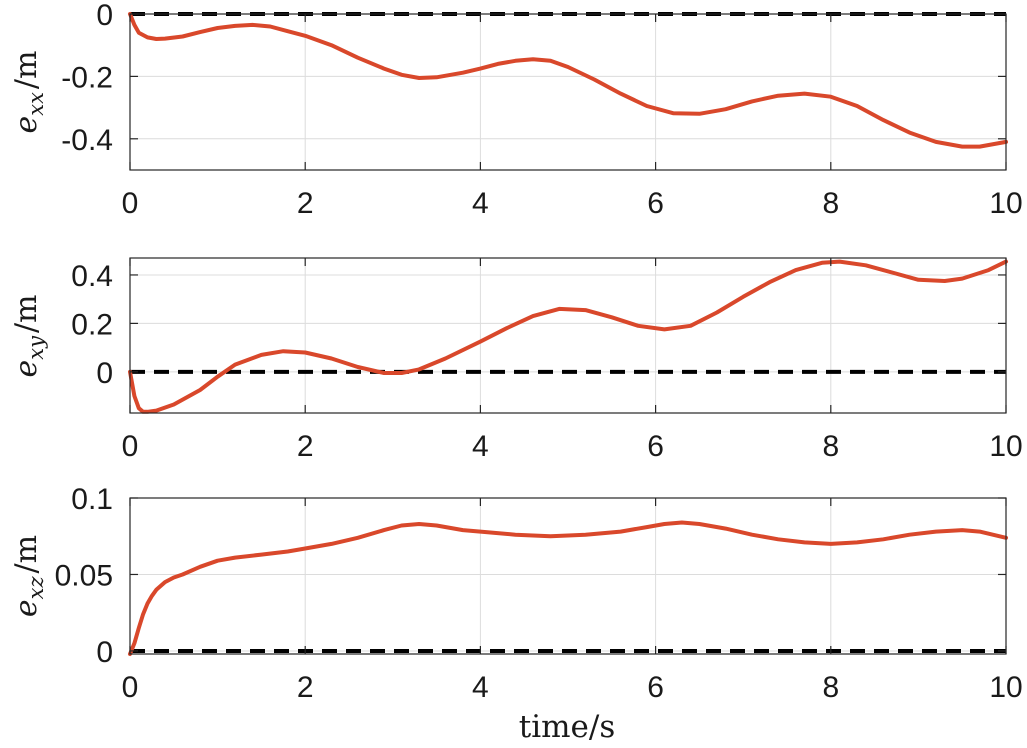  Describe the element at coordinates (92, 324) in the screenshot. I see `y-tick-label: 0.2` at that location.